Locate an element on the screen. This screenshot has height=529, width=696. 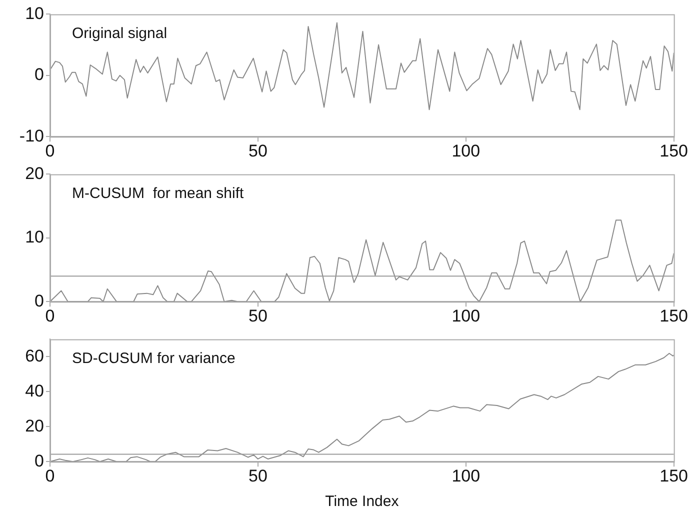
y-tick-label: 60 is located at coordinates (34, 356).